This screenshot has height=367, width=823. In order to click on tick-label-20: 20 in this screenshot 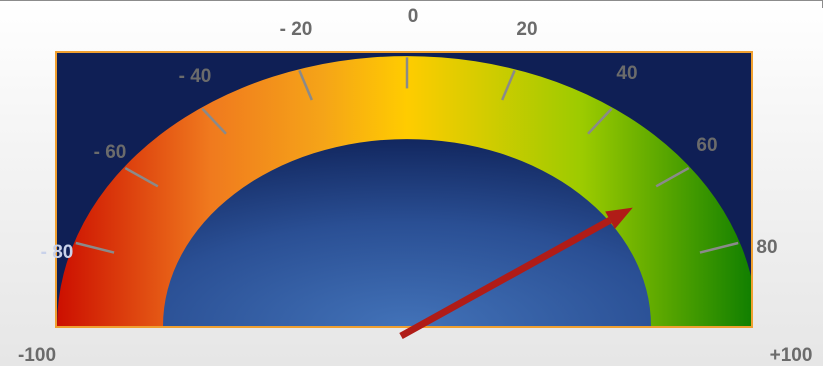, I will do `click(527, 29)`.